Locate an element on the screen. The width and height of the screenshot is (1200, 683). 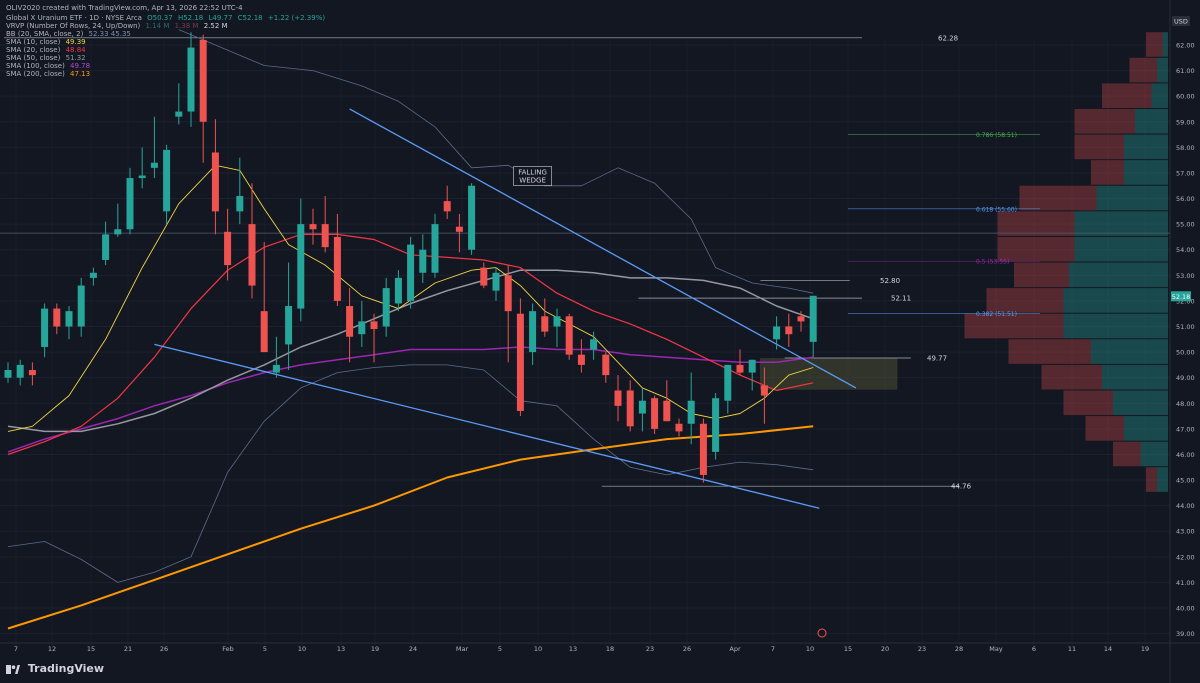
falling-wedge-label: FALLING is located at coordinates (532, 173).